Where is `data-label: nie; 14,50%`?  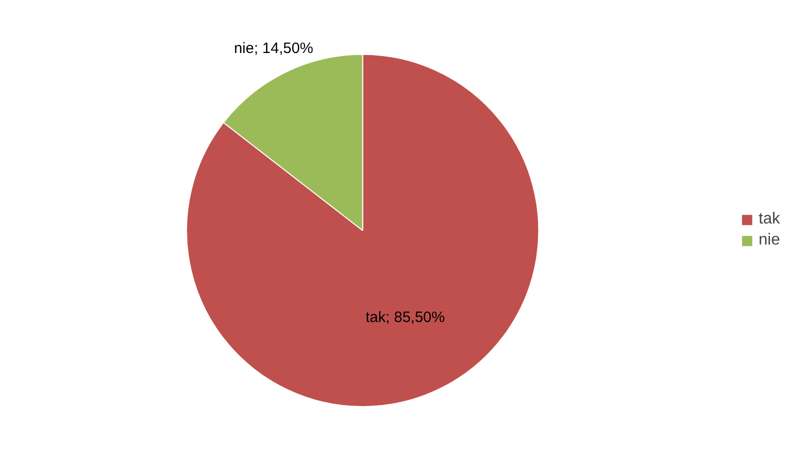
data-label: nie; 14,50% is located at coordinates (274, 49).